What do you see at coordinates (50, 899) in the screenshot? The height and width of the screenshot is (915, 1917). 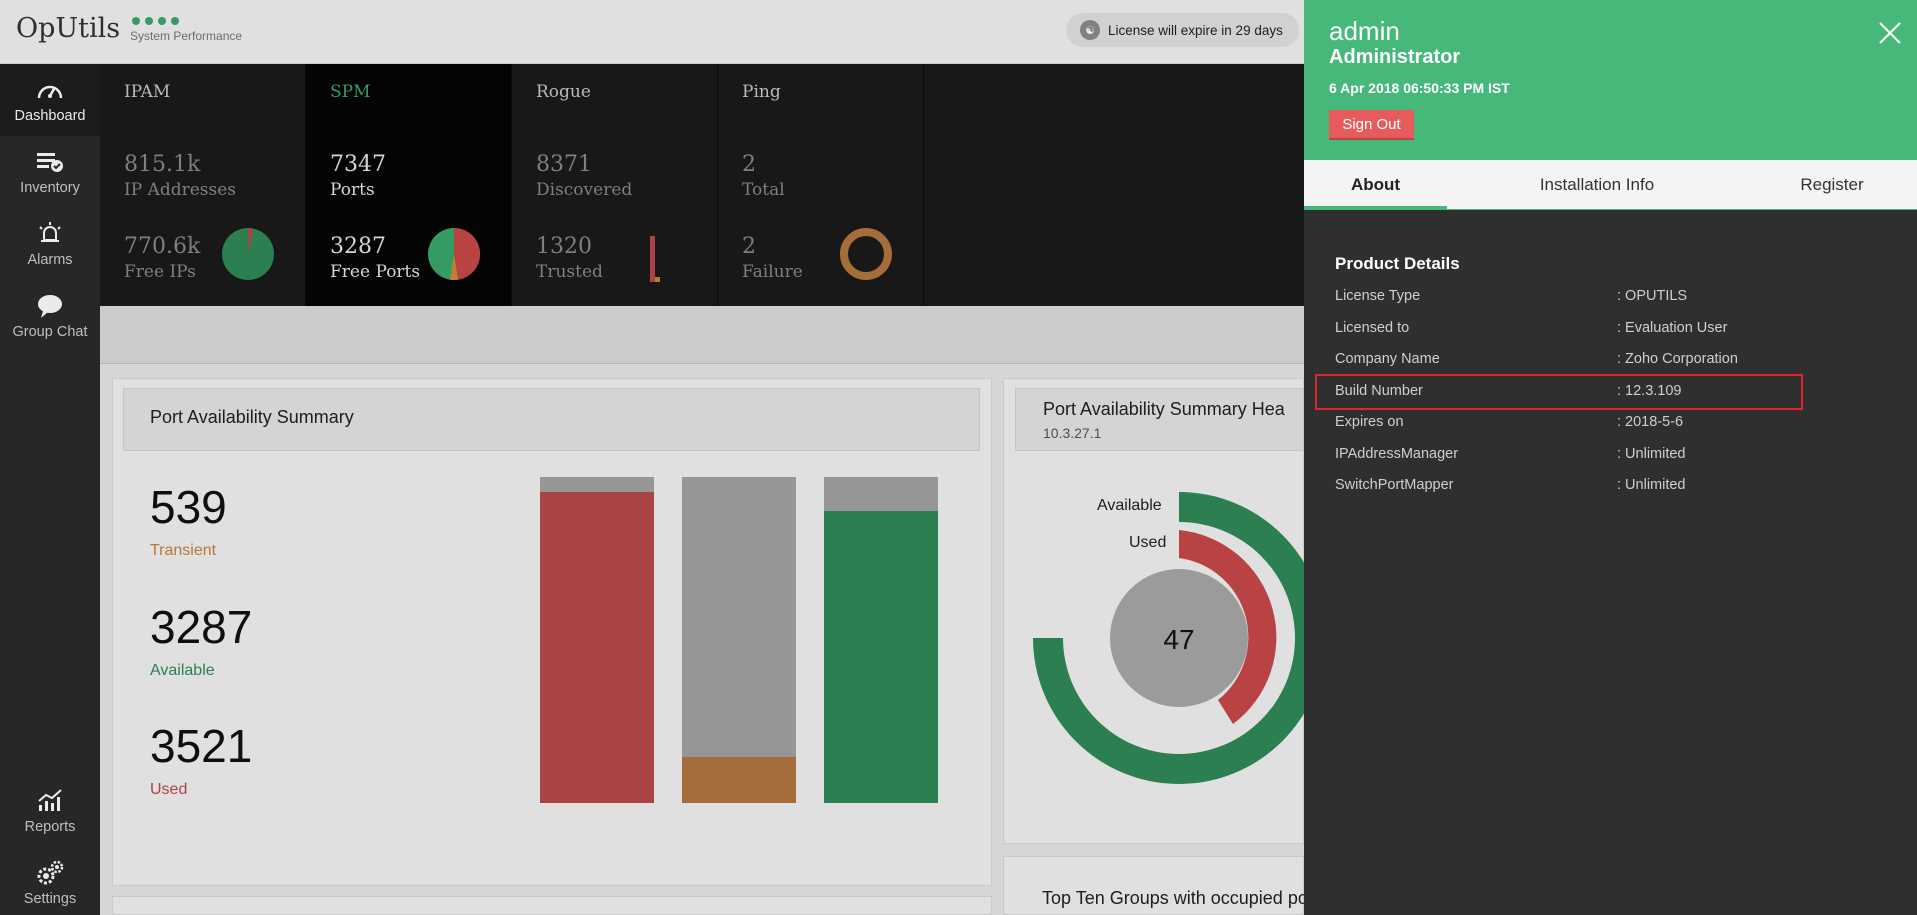 I see `sidebar-item-label: Settings` at bounding box center [50, 899].